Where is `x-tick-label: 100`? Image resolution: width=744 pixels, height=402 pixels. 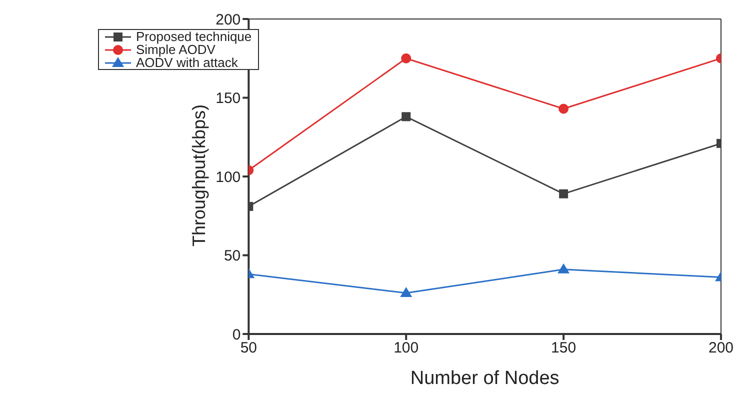
x-tick-label: 100 is located at coordinates (406, 348).